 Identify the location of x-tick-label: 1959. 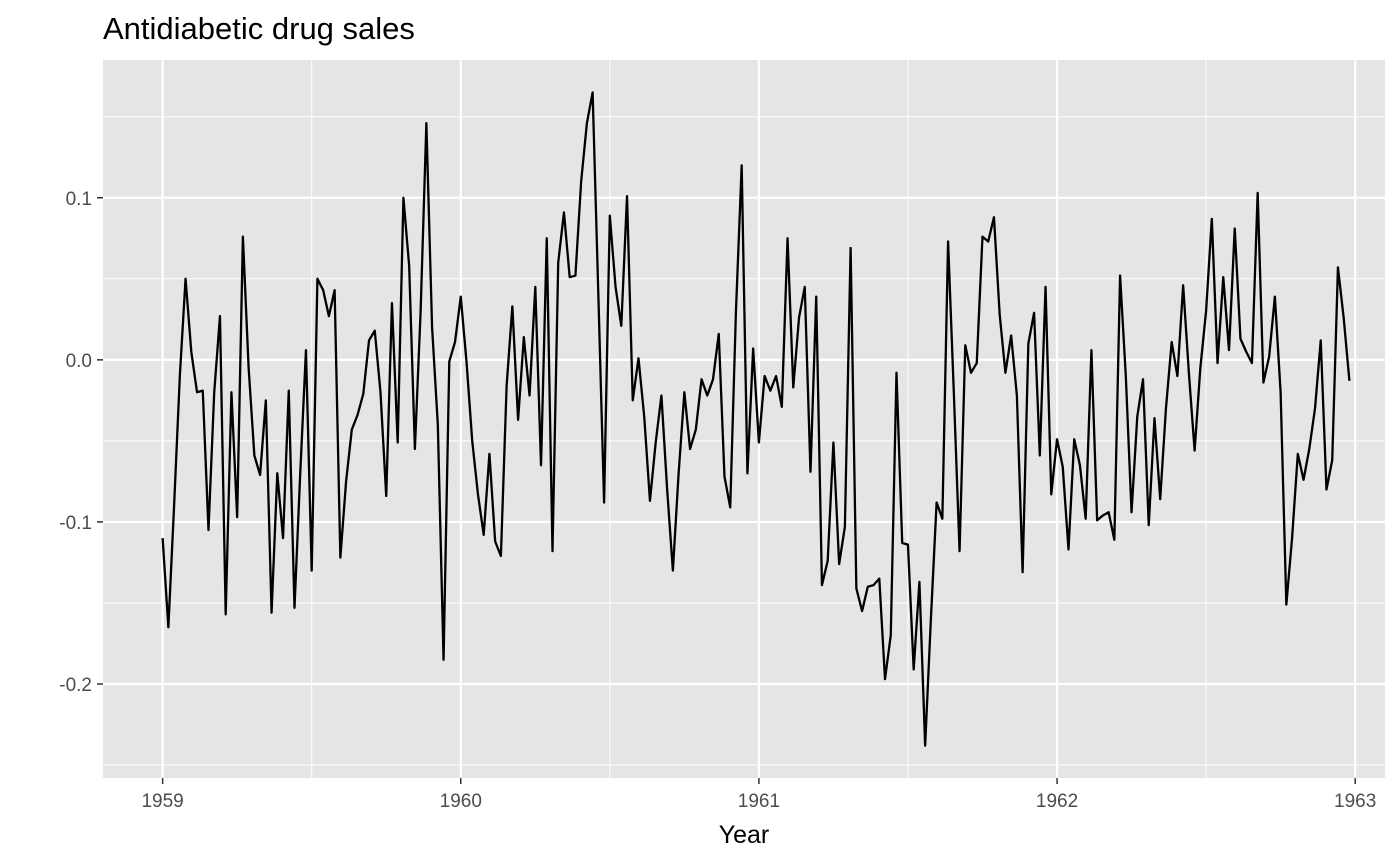
(162, 801).